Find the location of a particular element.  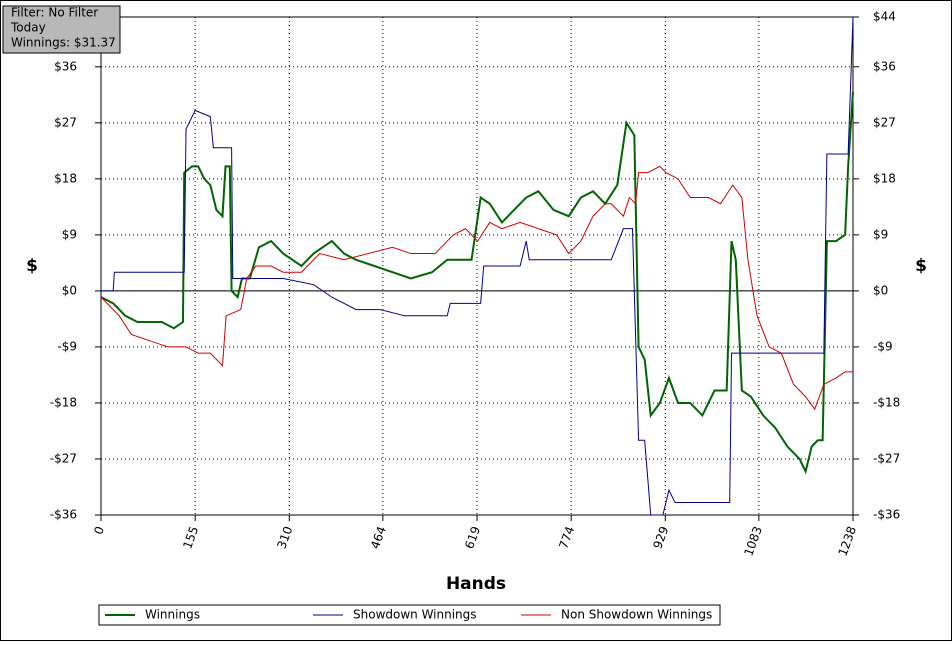

y-tick-label: -$36 is located at coordinates (63, 515).